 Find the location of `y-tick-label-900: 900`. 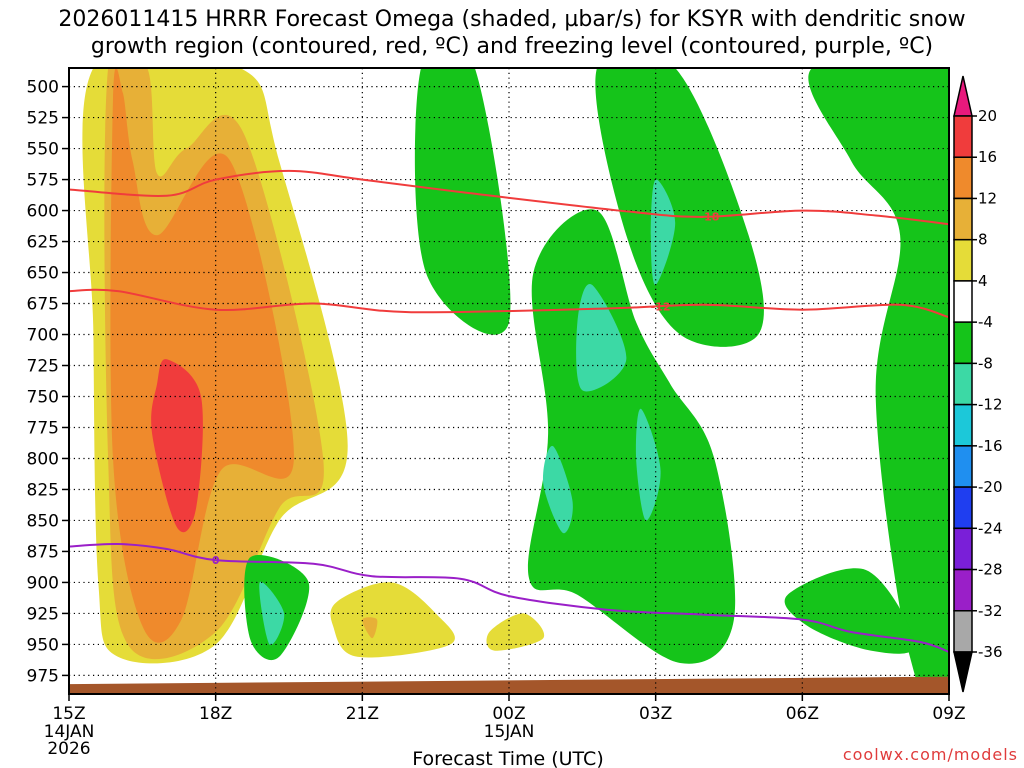

y-tick-label-900: 900 is located at coordinates (43, 583).